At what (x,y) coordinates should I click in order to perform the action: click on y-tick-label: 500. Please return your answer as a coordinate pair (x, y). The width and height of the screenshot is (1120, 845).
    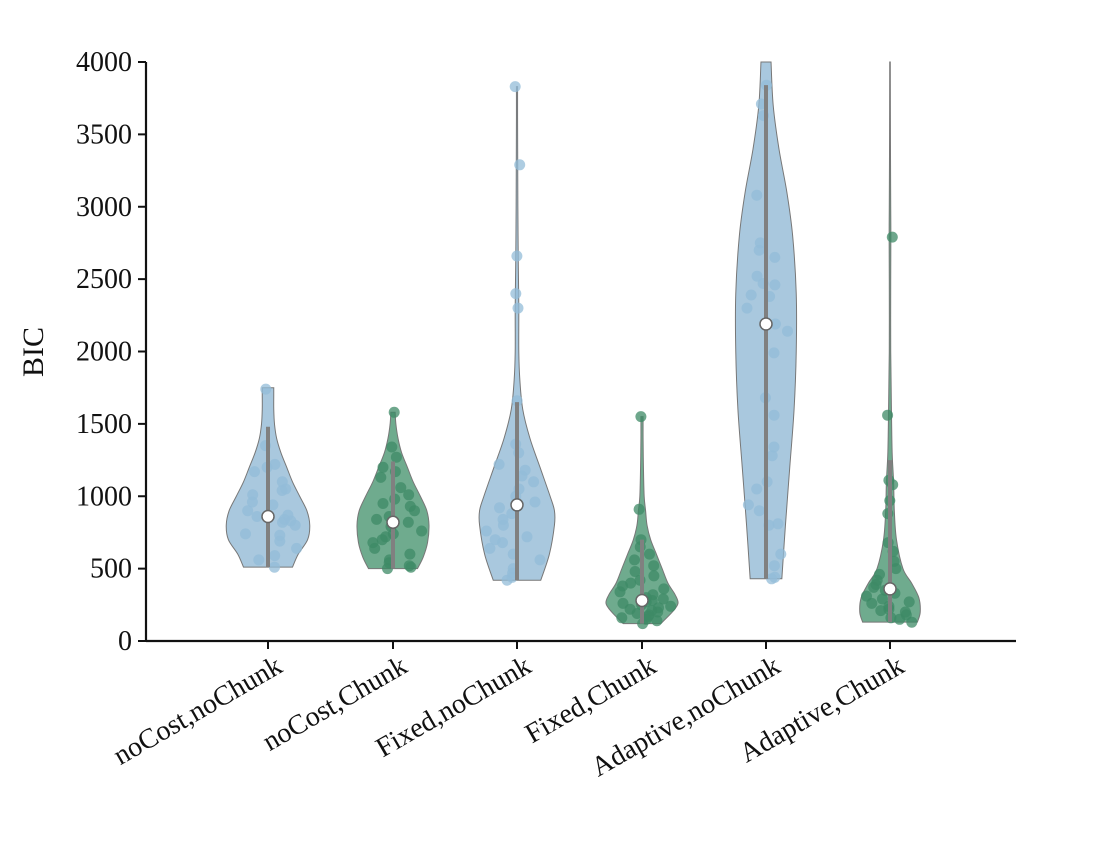
    Looking at the image, I should click on (111, 569).